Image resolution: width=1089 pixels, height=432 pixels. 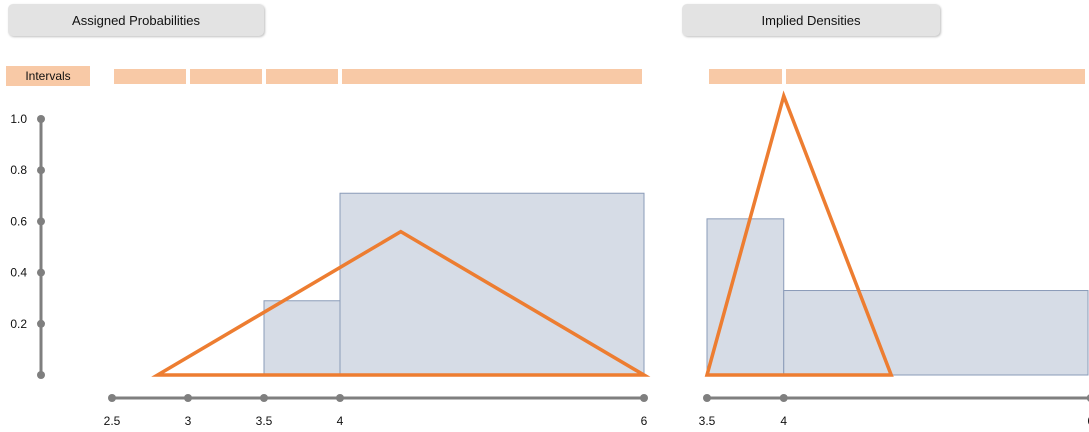 What do you see at coordinates (264, 421) in the screenshot?
I see `left-x-axis-tick-label: 3.5` at bounding box center [264, 421].